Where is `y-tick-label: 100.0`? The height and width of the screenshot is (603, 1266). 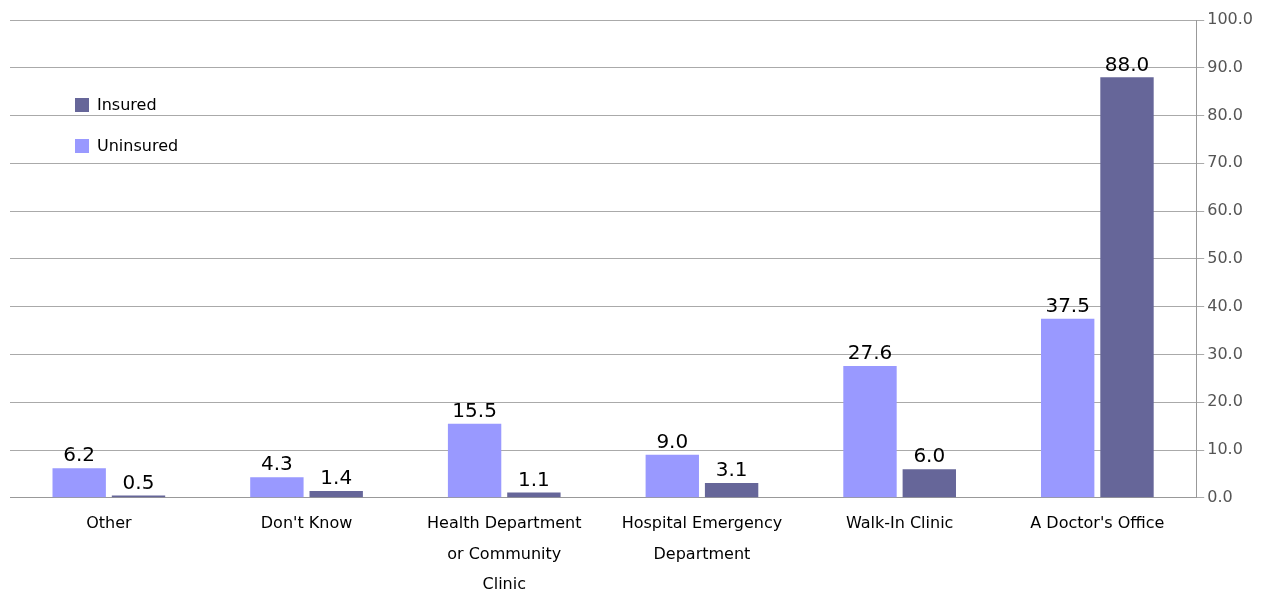 y-tick-label: 100.0 is located at coordinates (1230, 19).